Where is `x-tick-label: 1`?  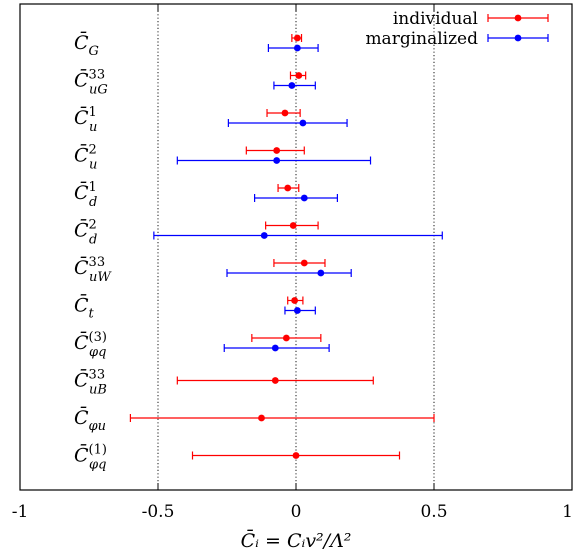
x-tick-label: 1 is located at coordinates (567, 512).